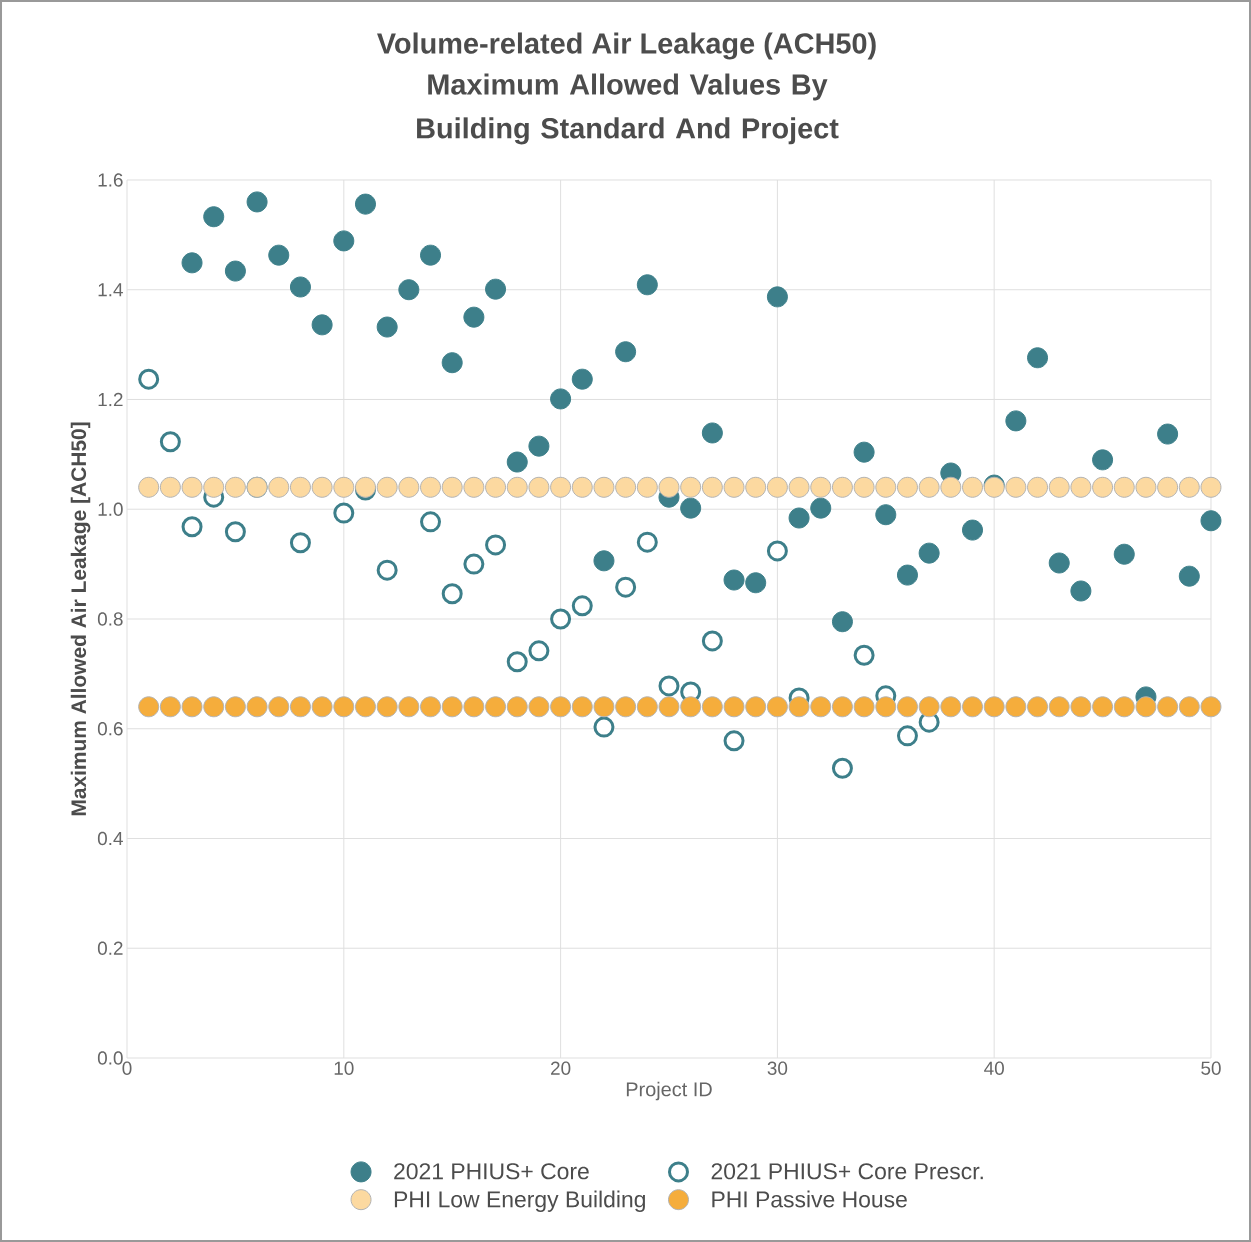 The image size is (1251, 1242). What do you see at coordinates (110, 180) in the screenshot?
I see `y-tick-label: 1.6` at bounding box center [110, 180].